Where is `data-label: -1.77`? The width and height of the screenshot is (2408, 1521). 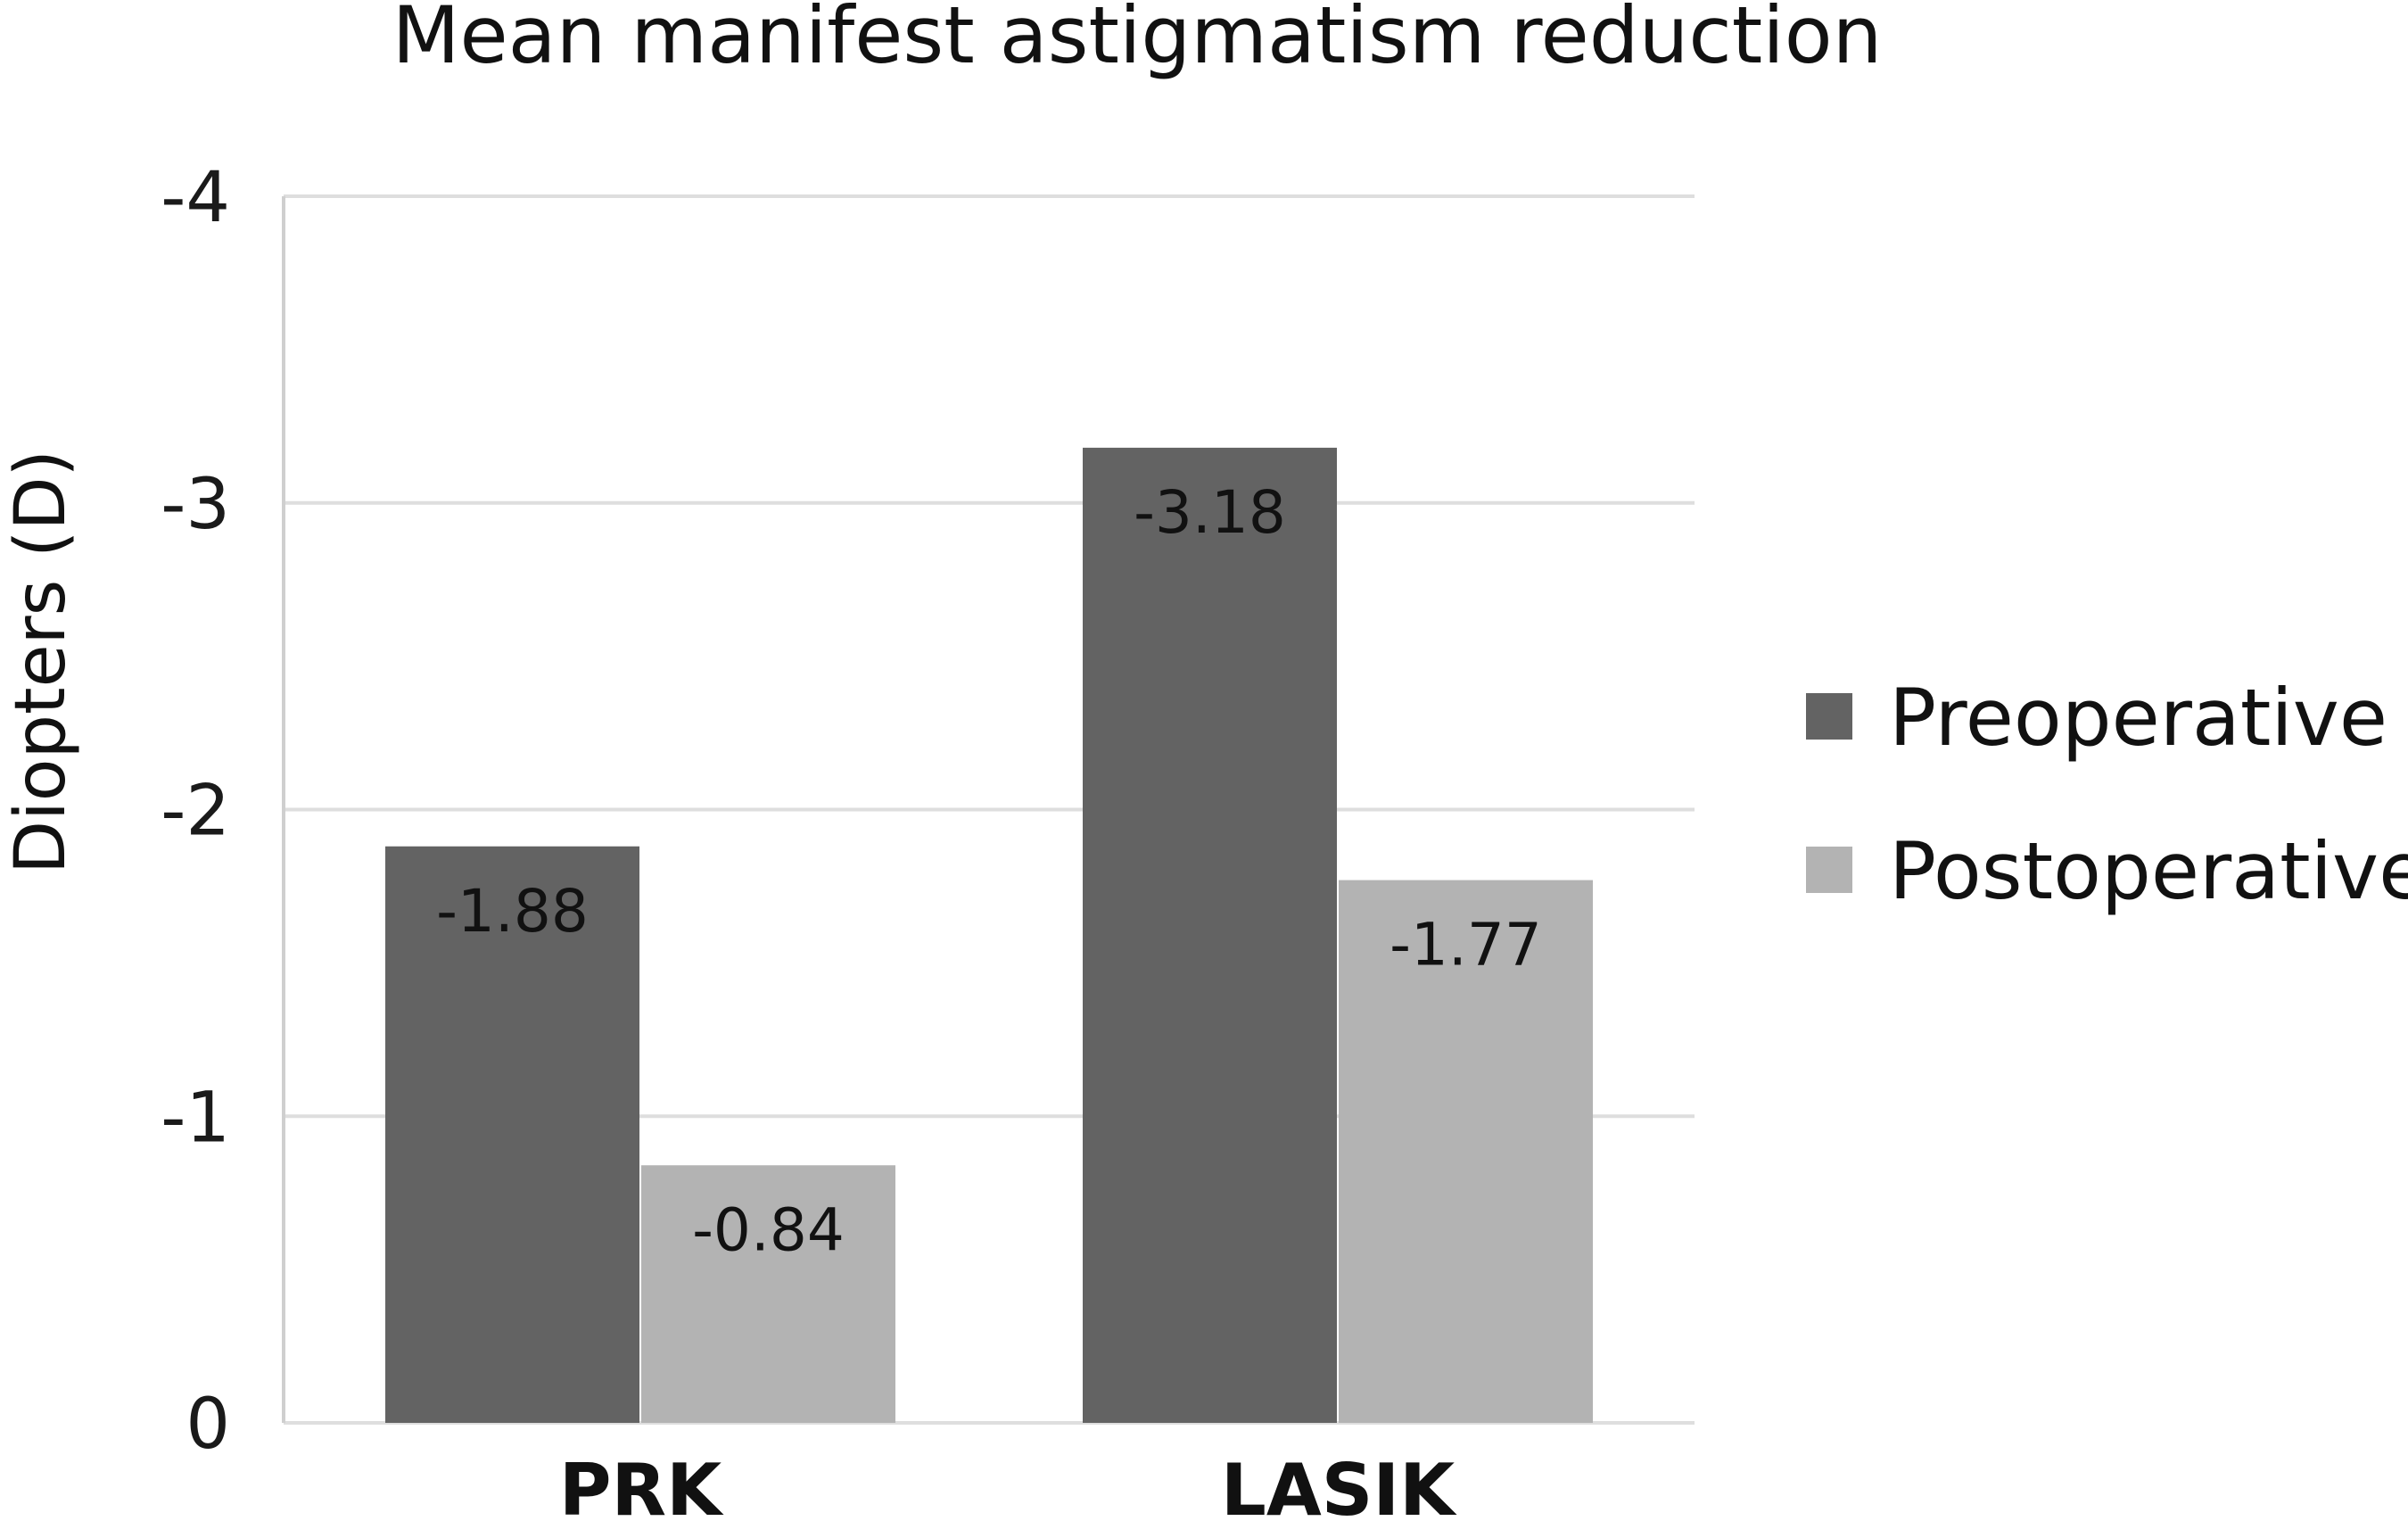
data-label: -1.77 is located at coordinates (1466, 945).